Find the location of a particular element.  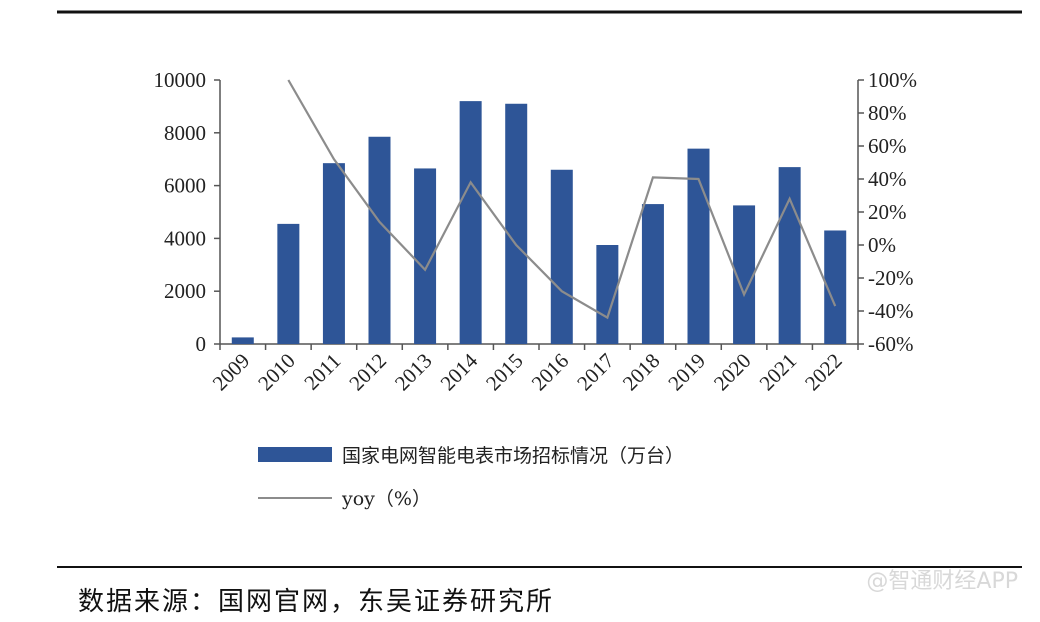

source-note: 数据来源：国网官网，东吴证券研究所 is located at coordinates (316, 602).